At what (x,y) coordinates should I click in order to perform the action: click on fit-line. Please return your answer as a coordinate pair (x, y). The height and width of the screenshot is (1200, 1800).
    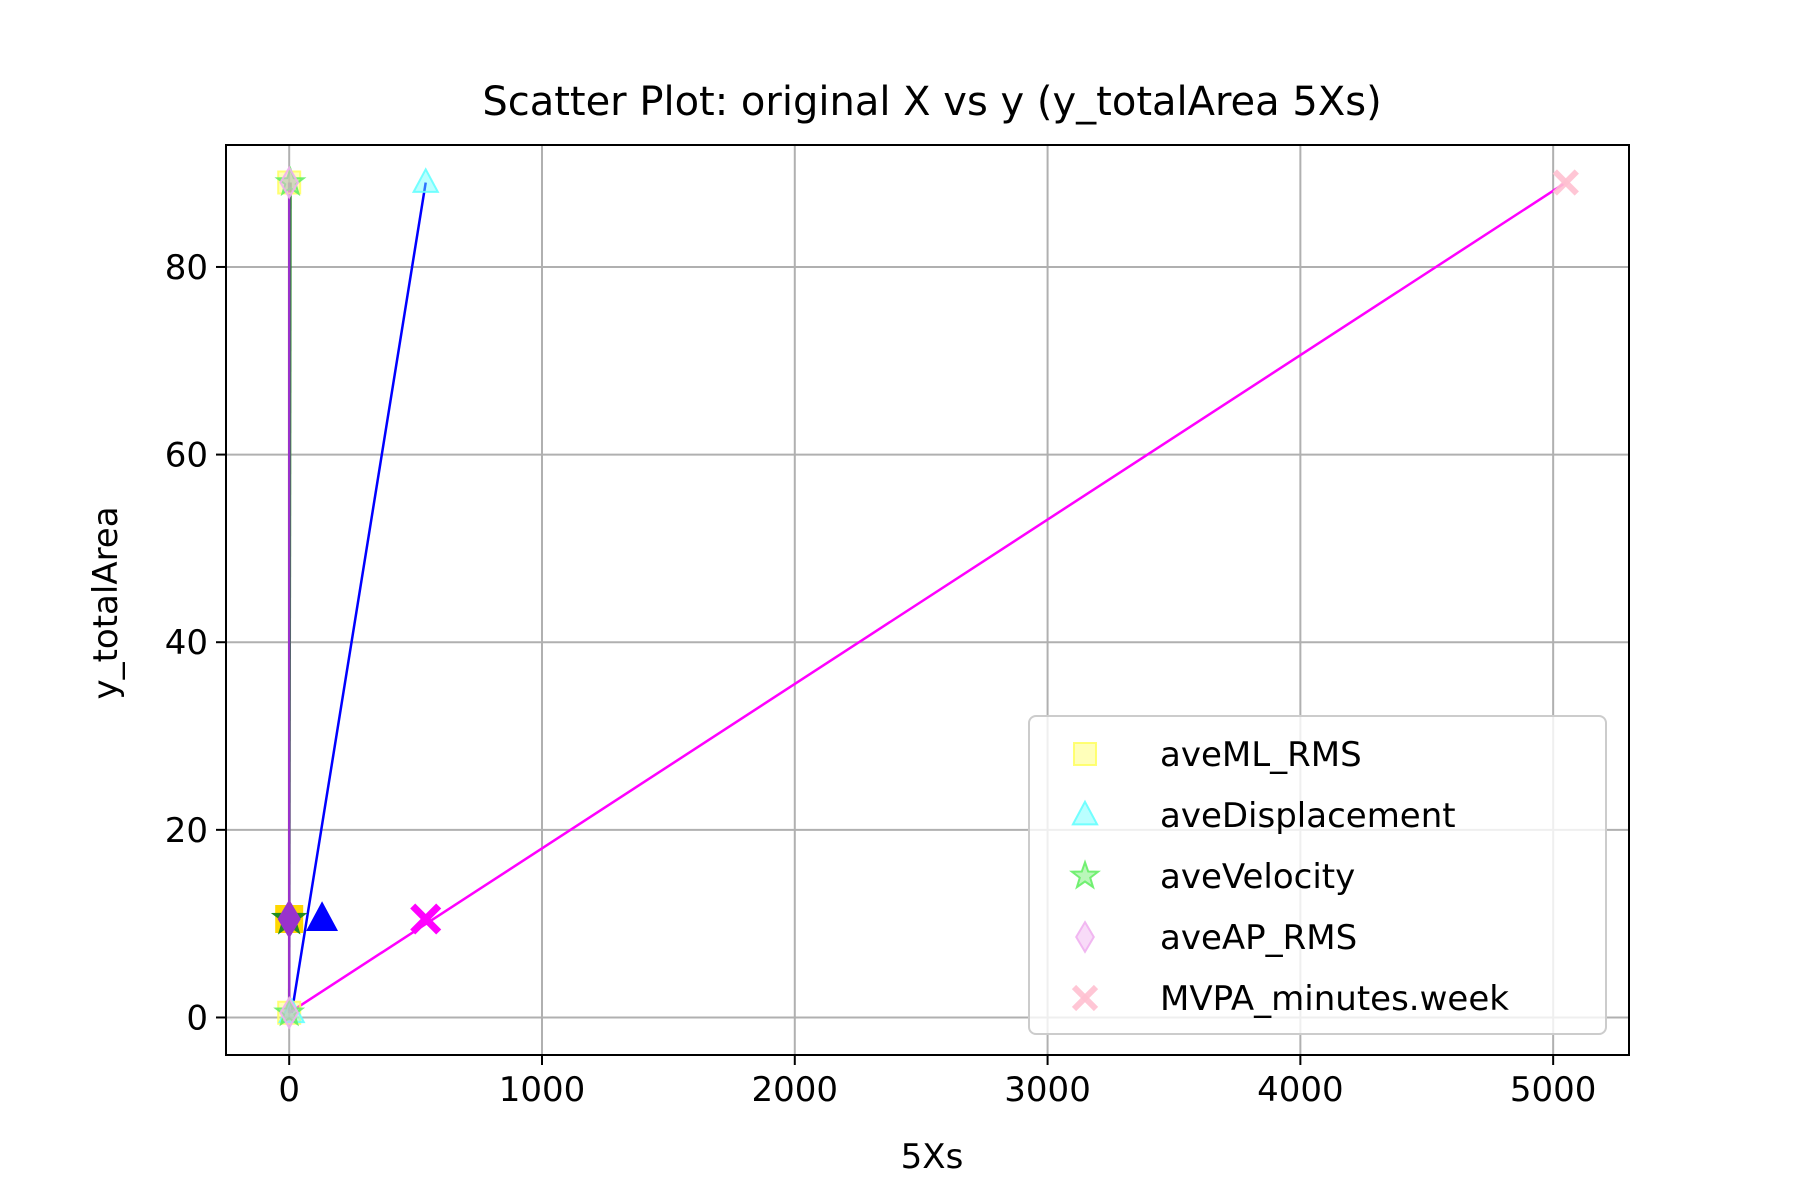
    Looking at the image, I should click on (358, 597).